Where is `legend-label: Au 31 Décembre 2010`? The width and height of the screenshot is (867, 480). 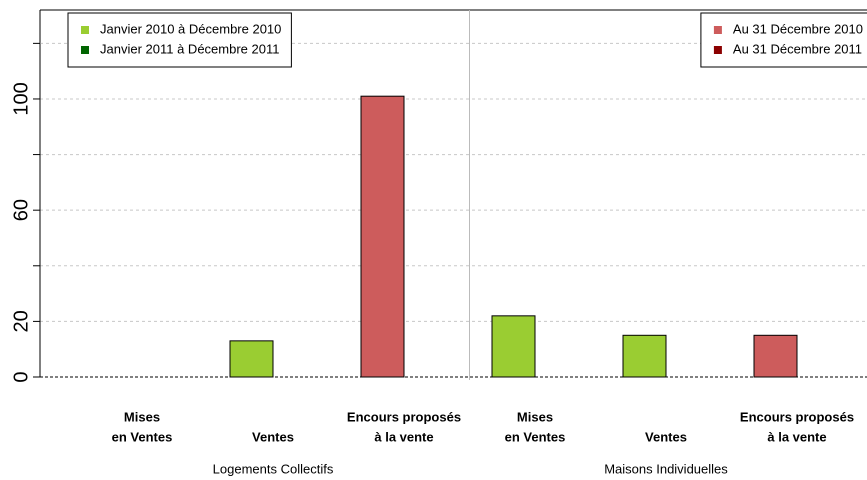
legend-label: Au 31 Décembre 2010 is located at coordinates (798, 28).